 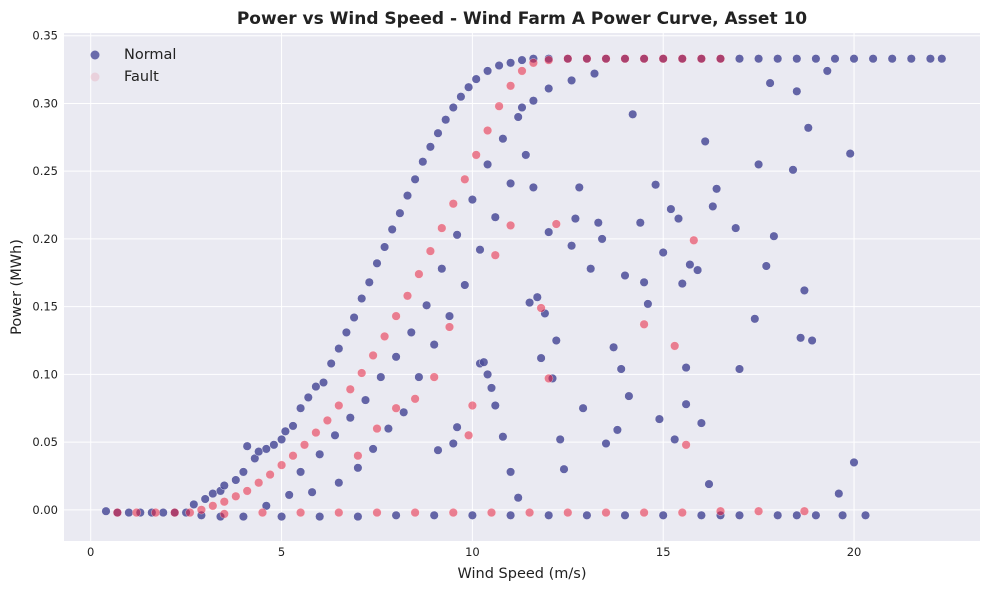 What do you see at coordinates (472, 552) in the screenshot?
I see `x-tick-label: 10` at bounding box center [472, 552].